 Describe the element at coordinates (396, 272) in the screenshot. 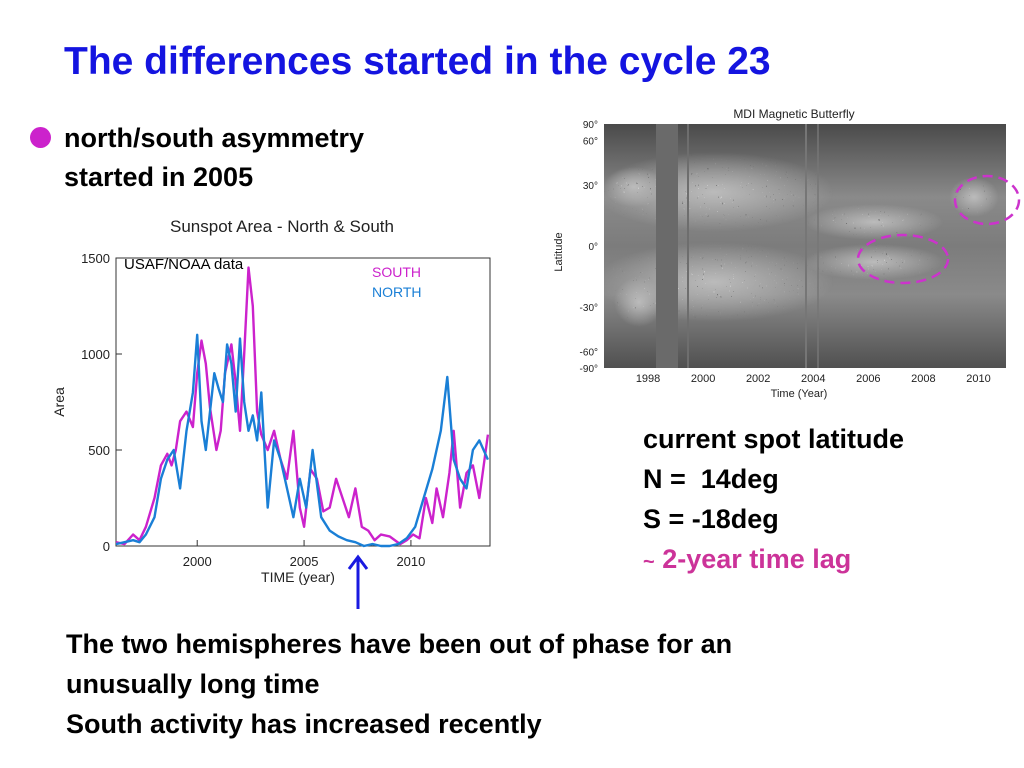

I see `legend-south: SOUTH` at that location.